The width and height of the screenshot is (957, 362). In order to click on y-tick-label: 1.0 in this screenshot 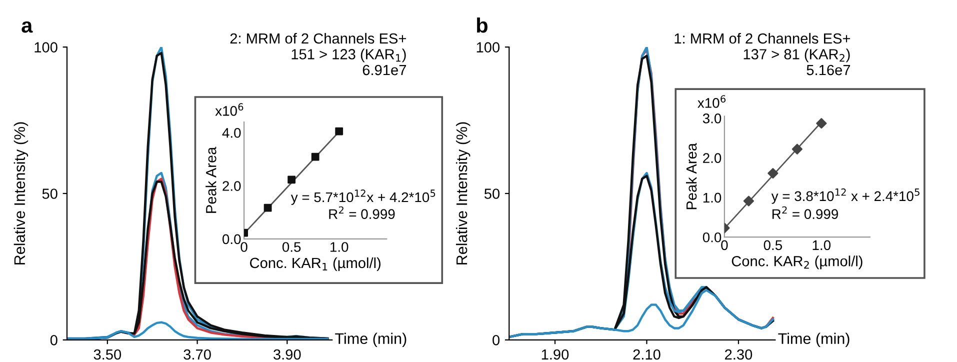, I will do `click(712, 197)`.